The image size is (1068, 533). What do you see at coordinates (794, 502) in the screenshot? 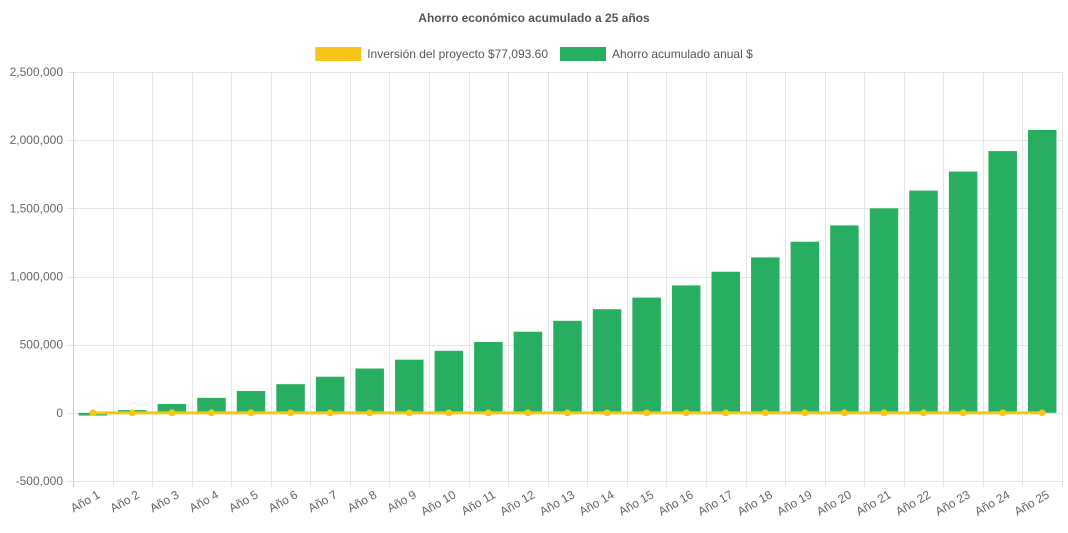
I see `x-tick-label: Año 19` at bounding box center [794, 502].